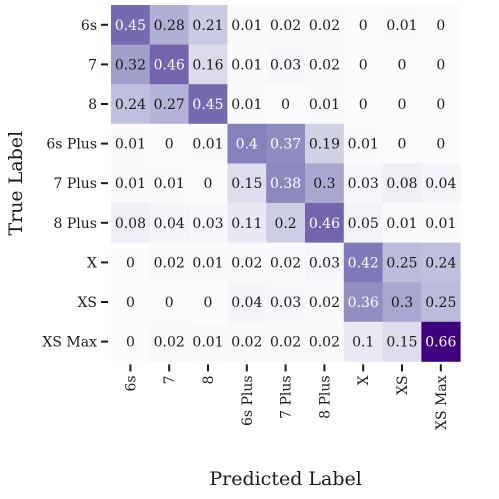 This screenshot has width=499, height=499. I want to click on x-tick-label: 7, so click(170, 379).